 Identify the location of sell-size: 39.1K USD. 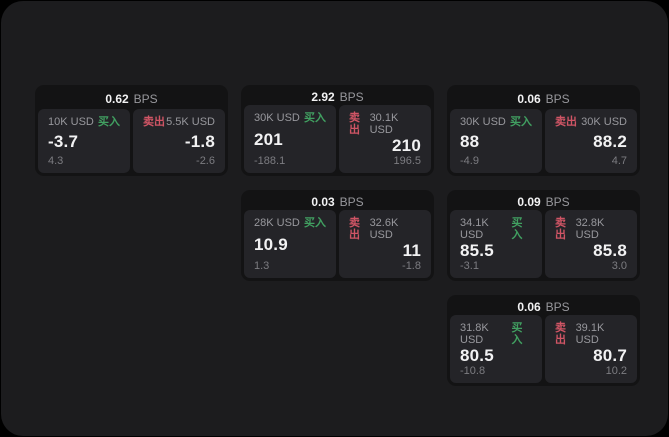
(590, 334).